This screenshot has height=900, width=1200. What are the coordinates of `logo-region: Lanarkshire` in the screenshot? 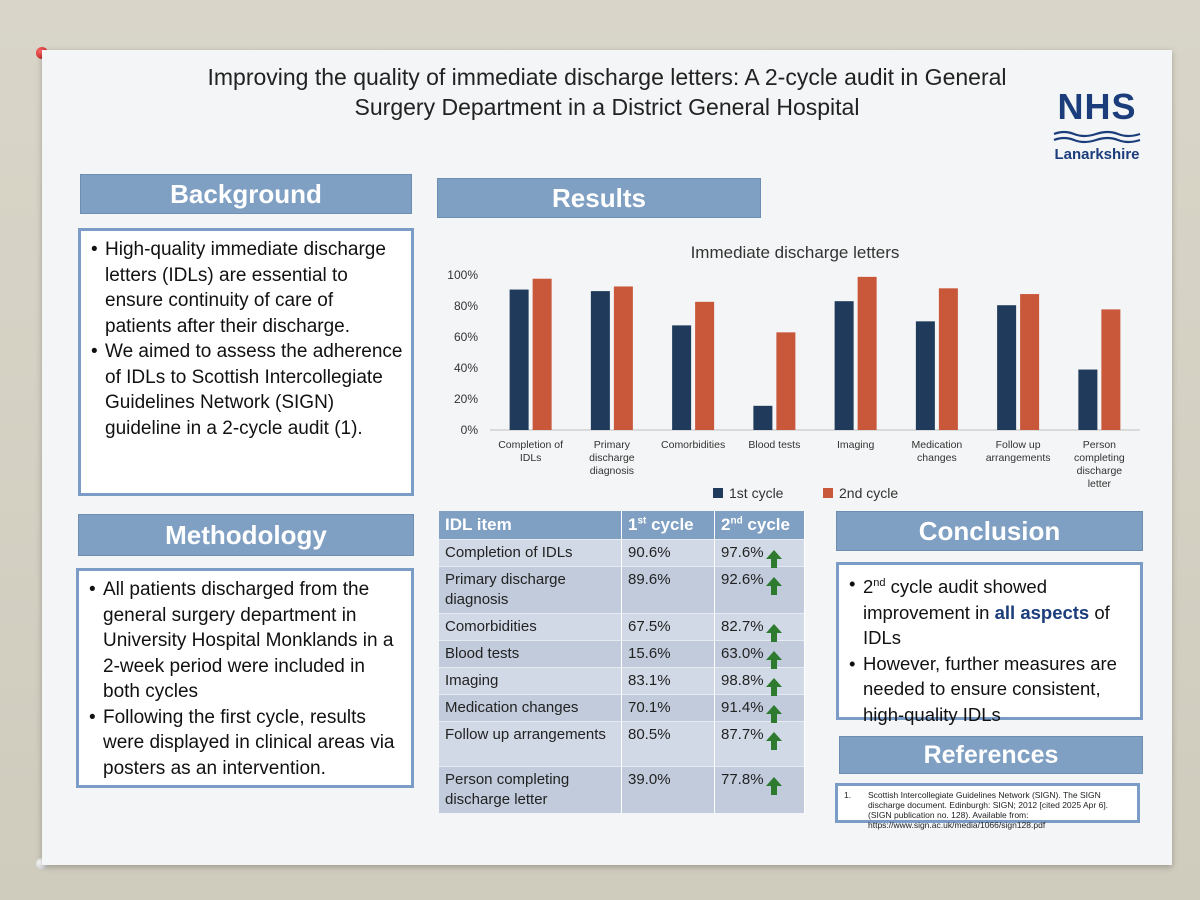 It's located at (1097, 154).